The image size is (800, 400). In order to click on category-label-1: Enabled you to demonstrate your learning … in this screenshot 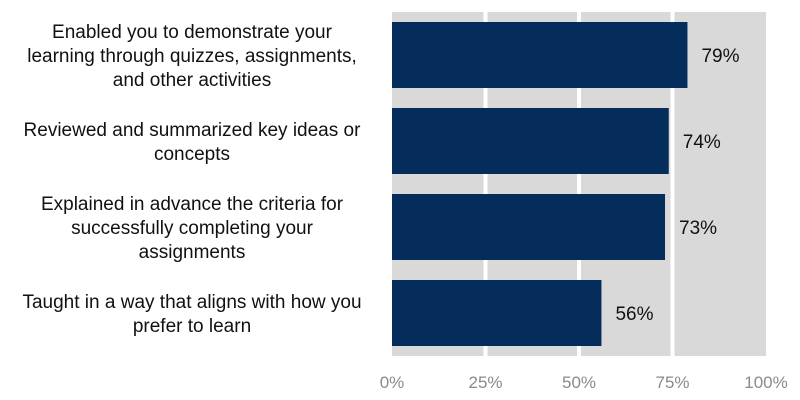, I will do `click(192, 56)`.